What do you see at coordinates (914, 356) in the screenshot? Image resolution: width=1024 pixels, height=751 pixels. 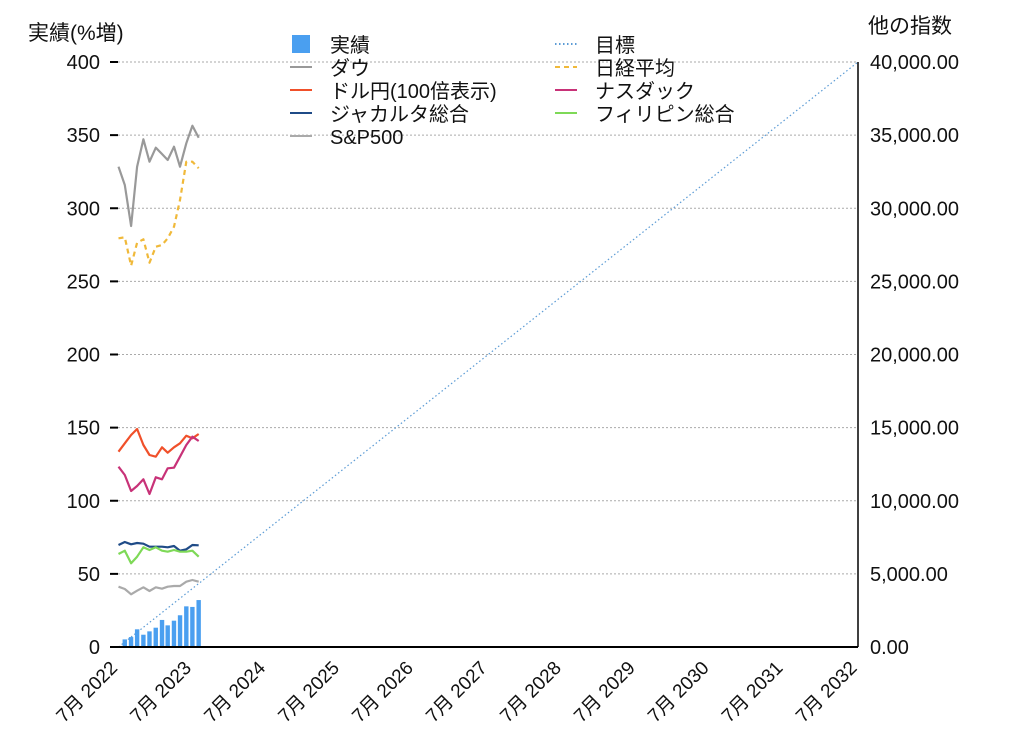 I see `right-tick-label: 20,000.00` at bounding box center [914, 356].